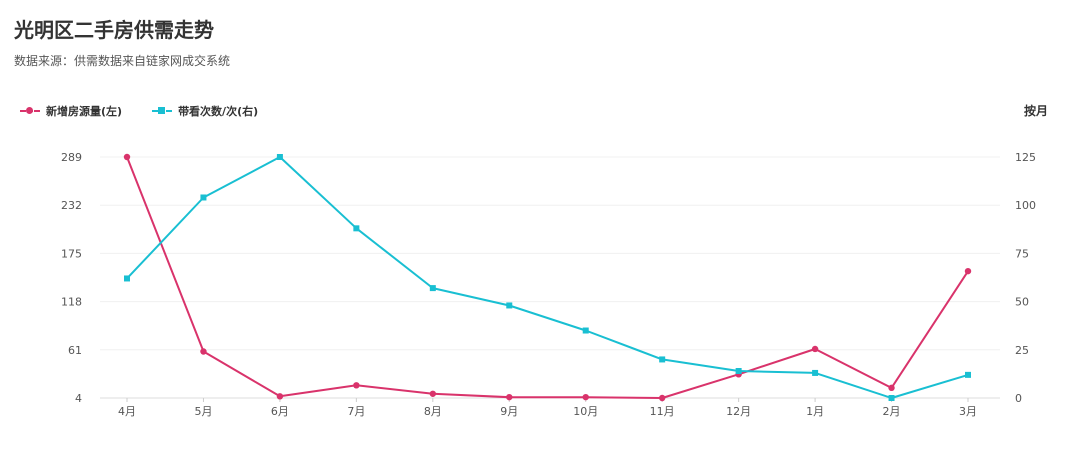  Describe the element at coordinates (1025, 205) in the screenshot. I see `right-y-tick-label: 100` at that location.